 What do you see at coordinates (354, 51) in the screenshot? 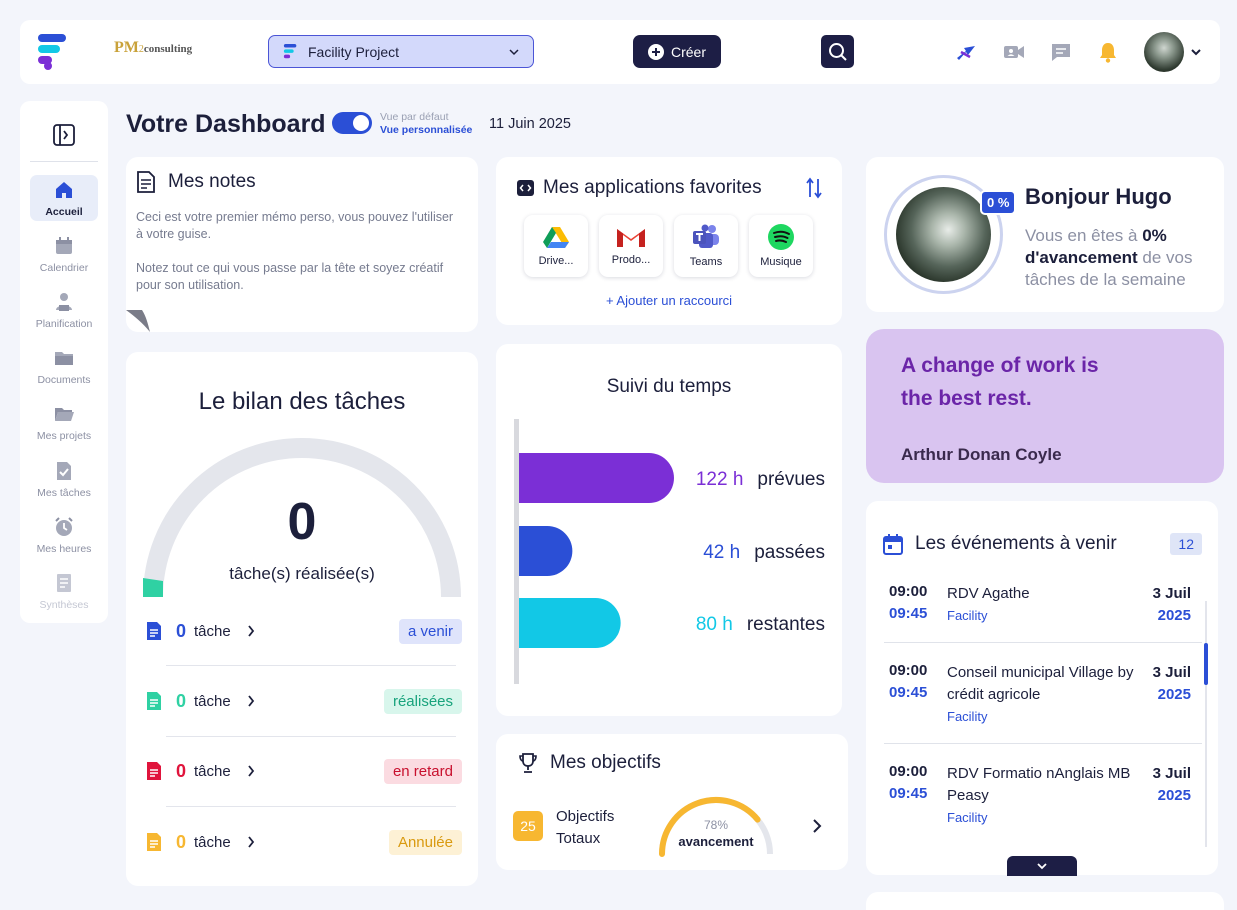
I see `project-select-value: Facility Project` at bounding box center [354, 51].